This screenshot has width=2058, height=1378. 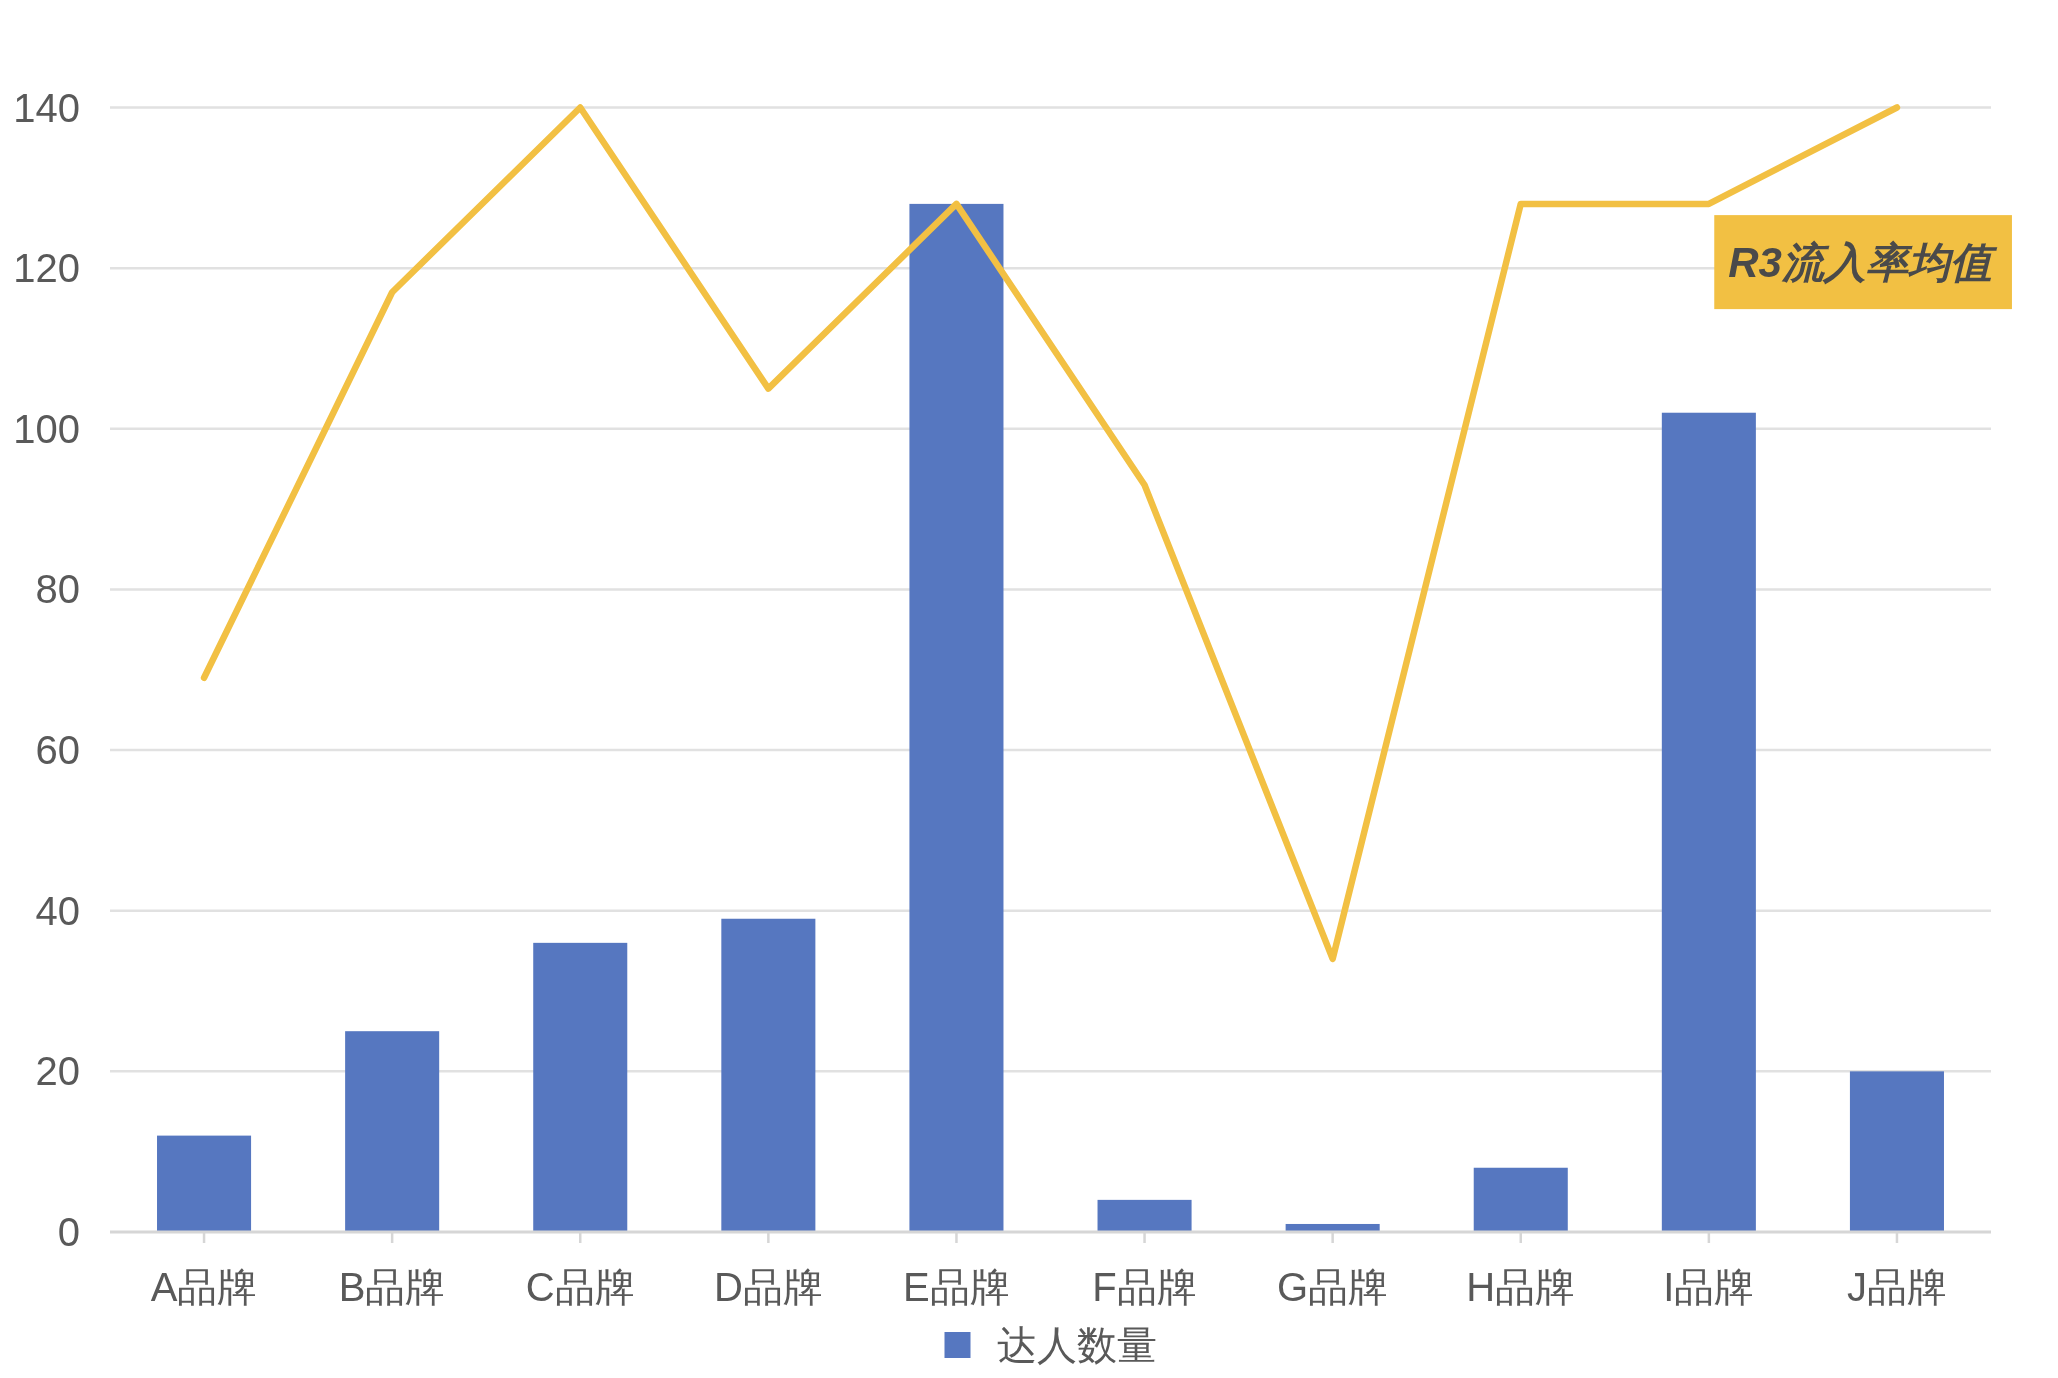 I want to click on y-tick-label: 0, so click(x=68, y=1232).